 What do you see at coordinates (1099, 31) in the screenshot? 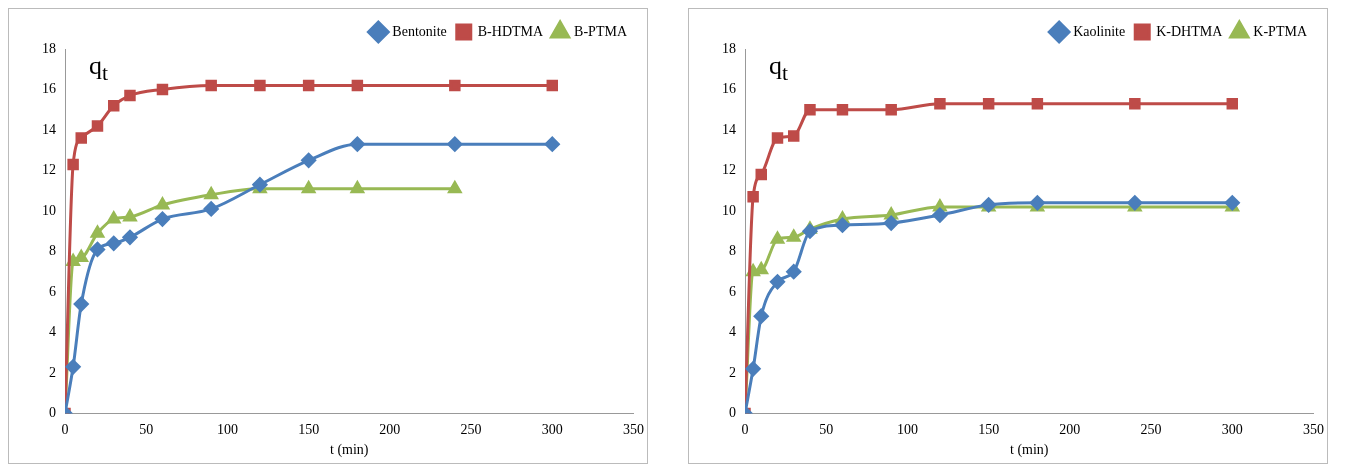
I see `legend-label: Kaolinite` at bounding box center [1099, 31].